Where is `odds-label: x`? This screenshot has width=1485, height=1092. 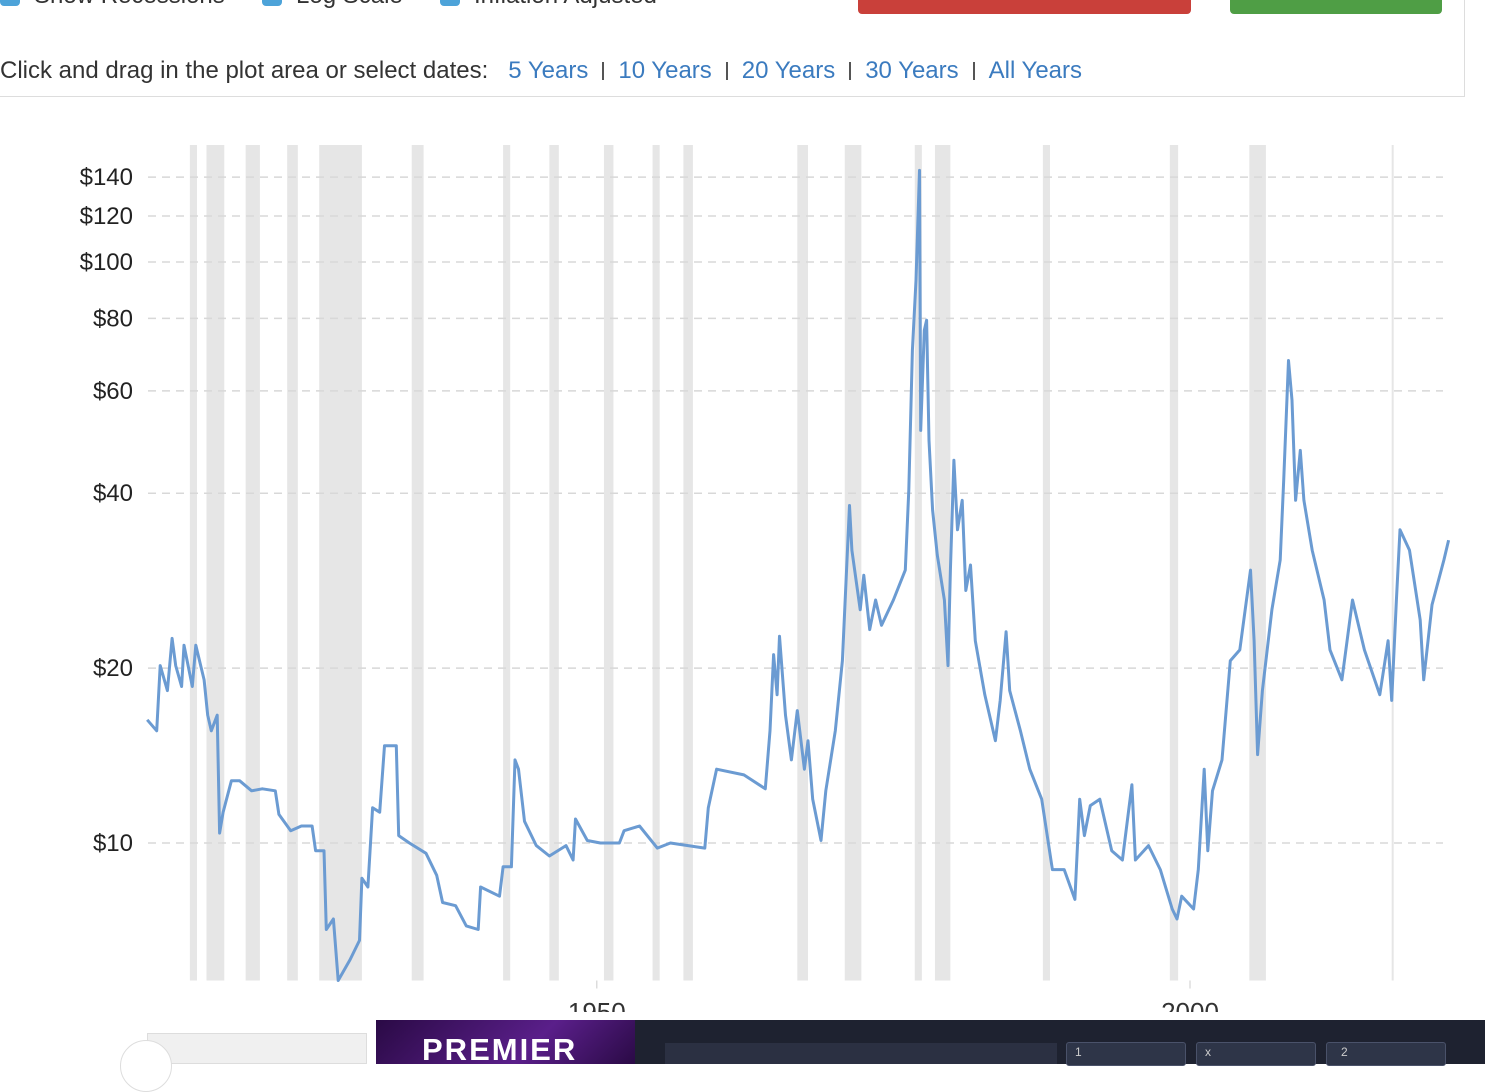
odds-label: x is located at coordinates (1208, 1052).